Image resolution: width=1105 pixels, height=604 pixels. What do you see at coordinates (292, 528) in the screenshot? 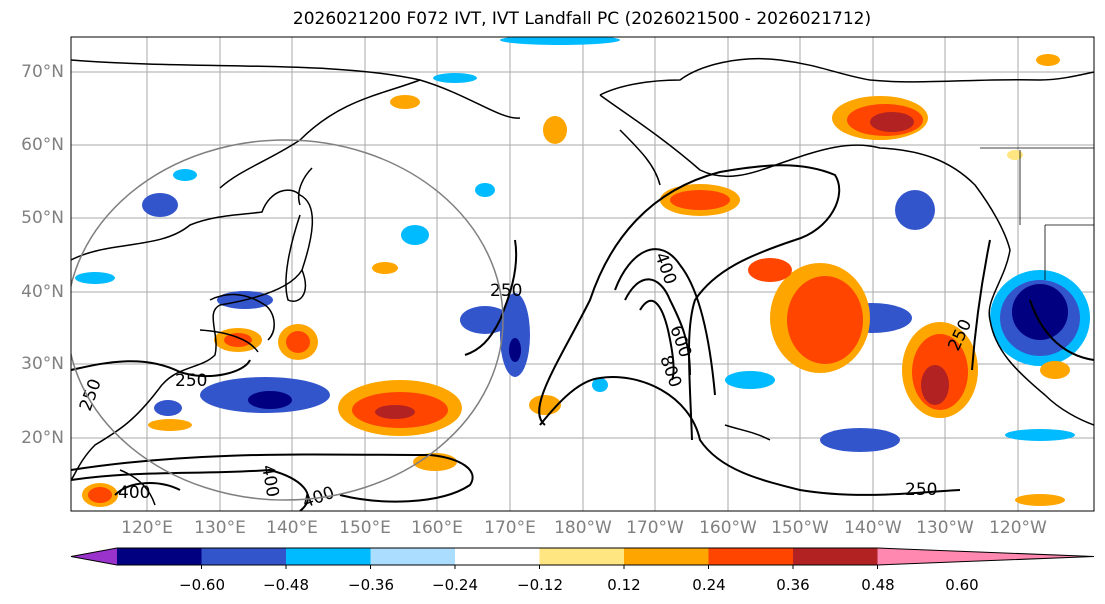
I see `lon-label: 140°E` at bounding box center [292, 528].